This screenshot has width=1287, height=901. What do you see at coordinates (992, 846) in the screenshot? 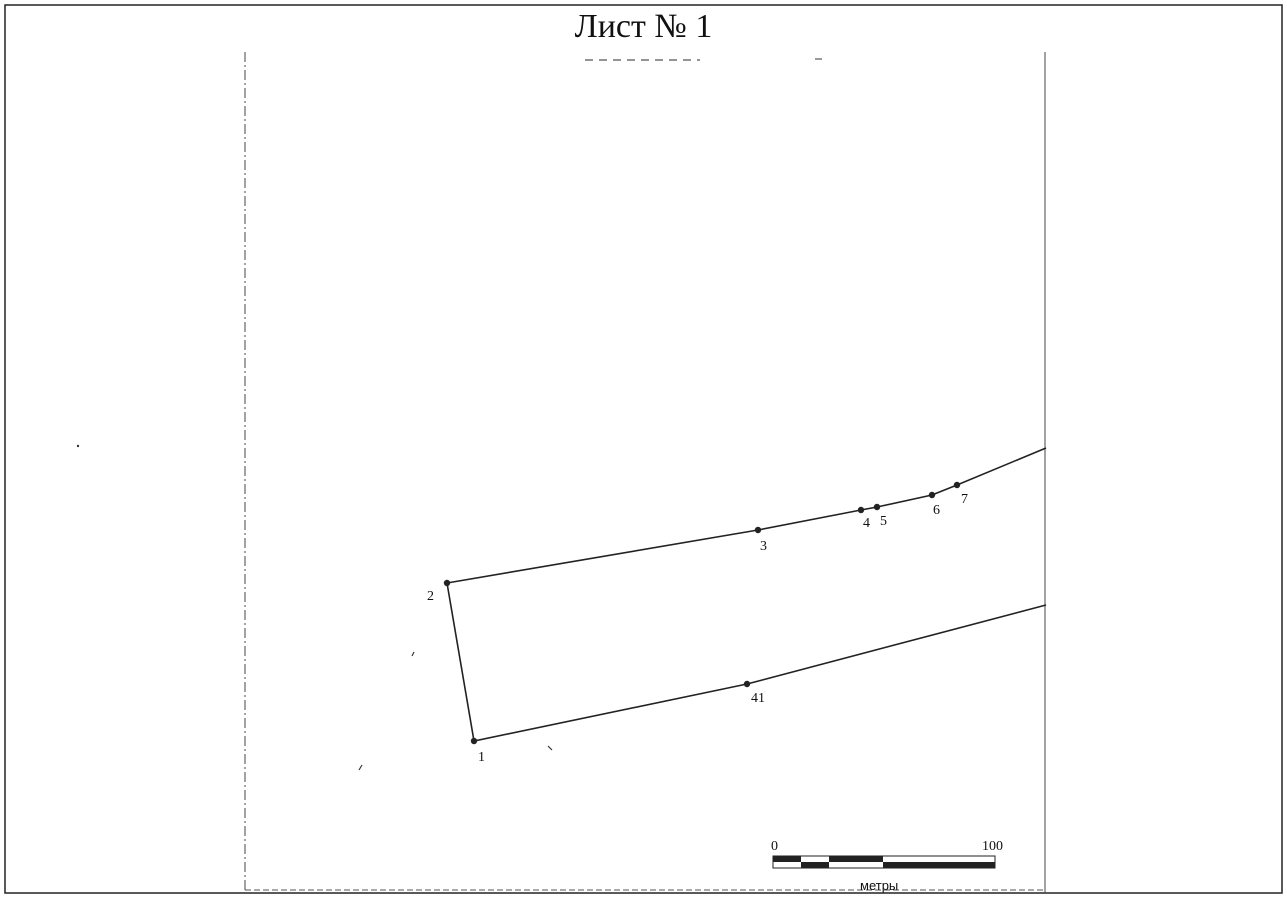
I see `scale-end-label: 100` at bounding box center [992, 846].